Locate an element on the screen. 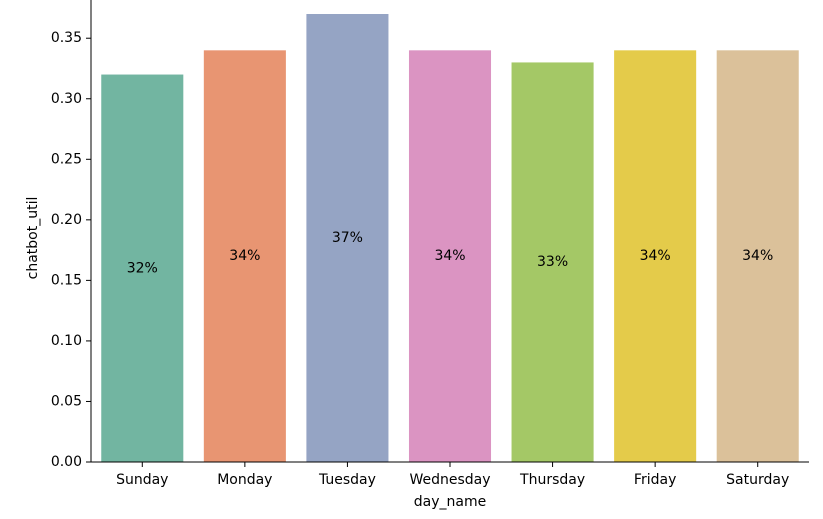  y-tick-label: 0.35 is located at coordinates (66, 38).